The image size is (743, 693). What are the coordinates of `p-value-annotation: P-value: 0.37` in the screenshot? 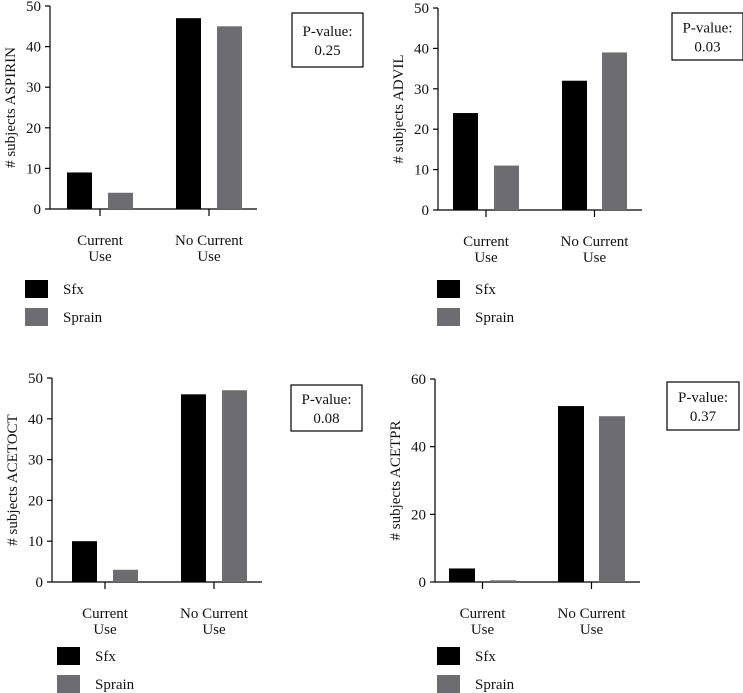 It's located at (703, 406).